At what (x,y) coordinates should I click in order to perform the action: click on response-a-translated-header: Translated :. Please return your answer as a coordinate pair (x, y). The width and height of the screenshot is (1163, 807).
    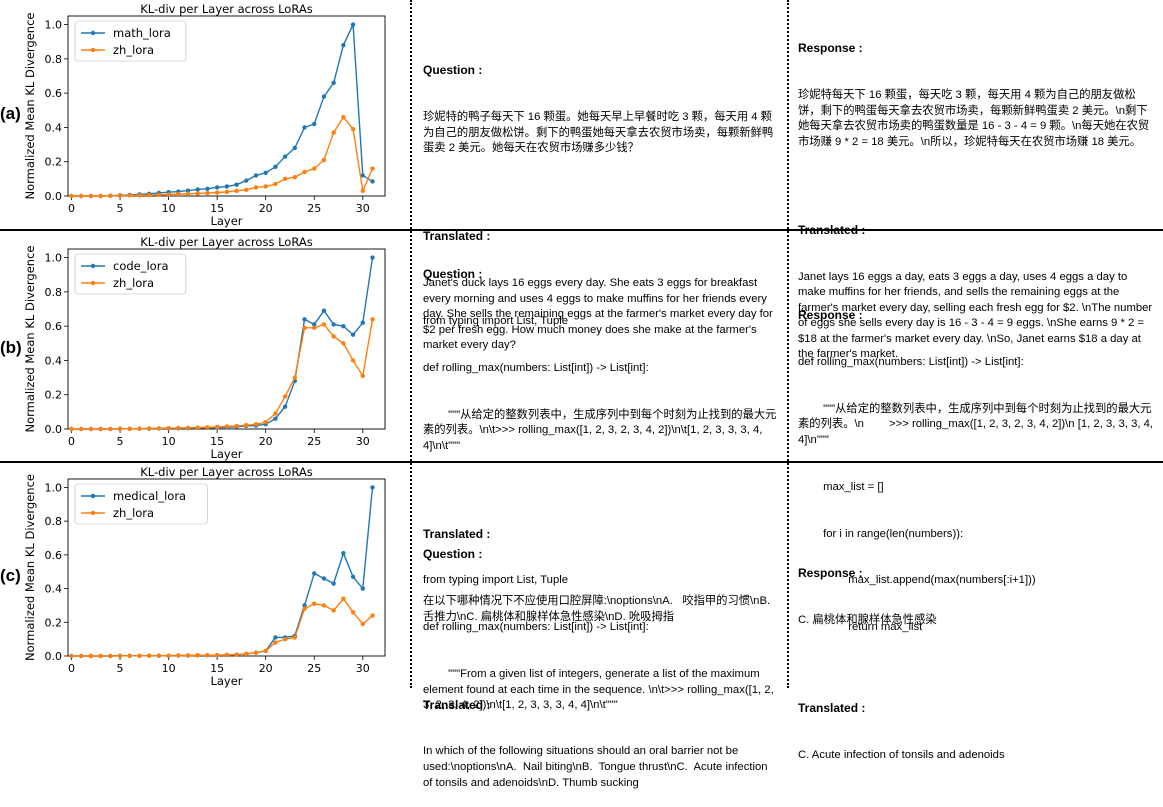
    Looking at the image, I should click on (832, 229).